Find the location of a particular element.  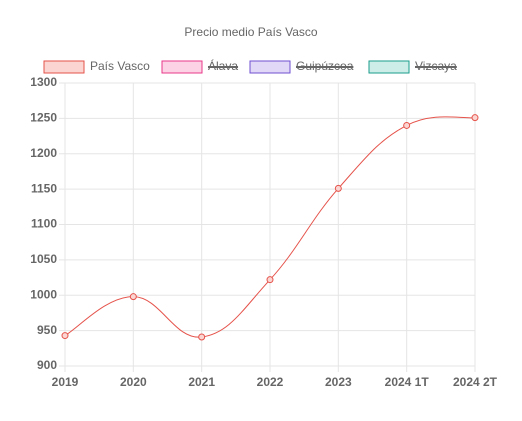

x-tick-label: 2022 is located at coordinates (270, 382).